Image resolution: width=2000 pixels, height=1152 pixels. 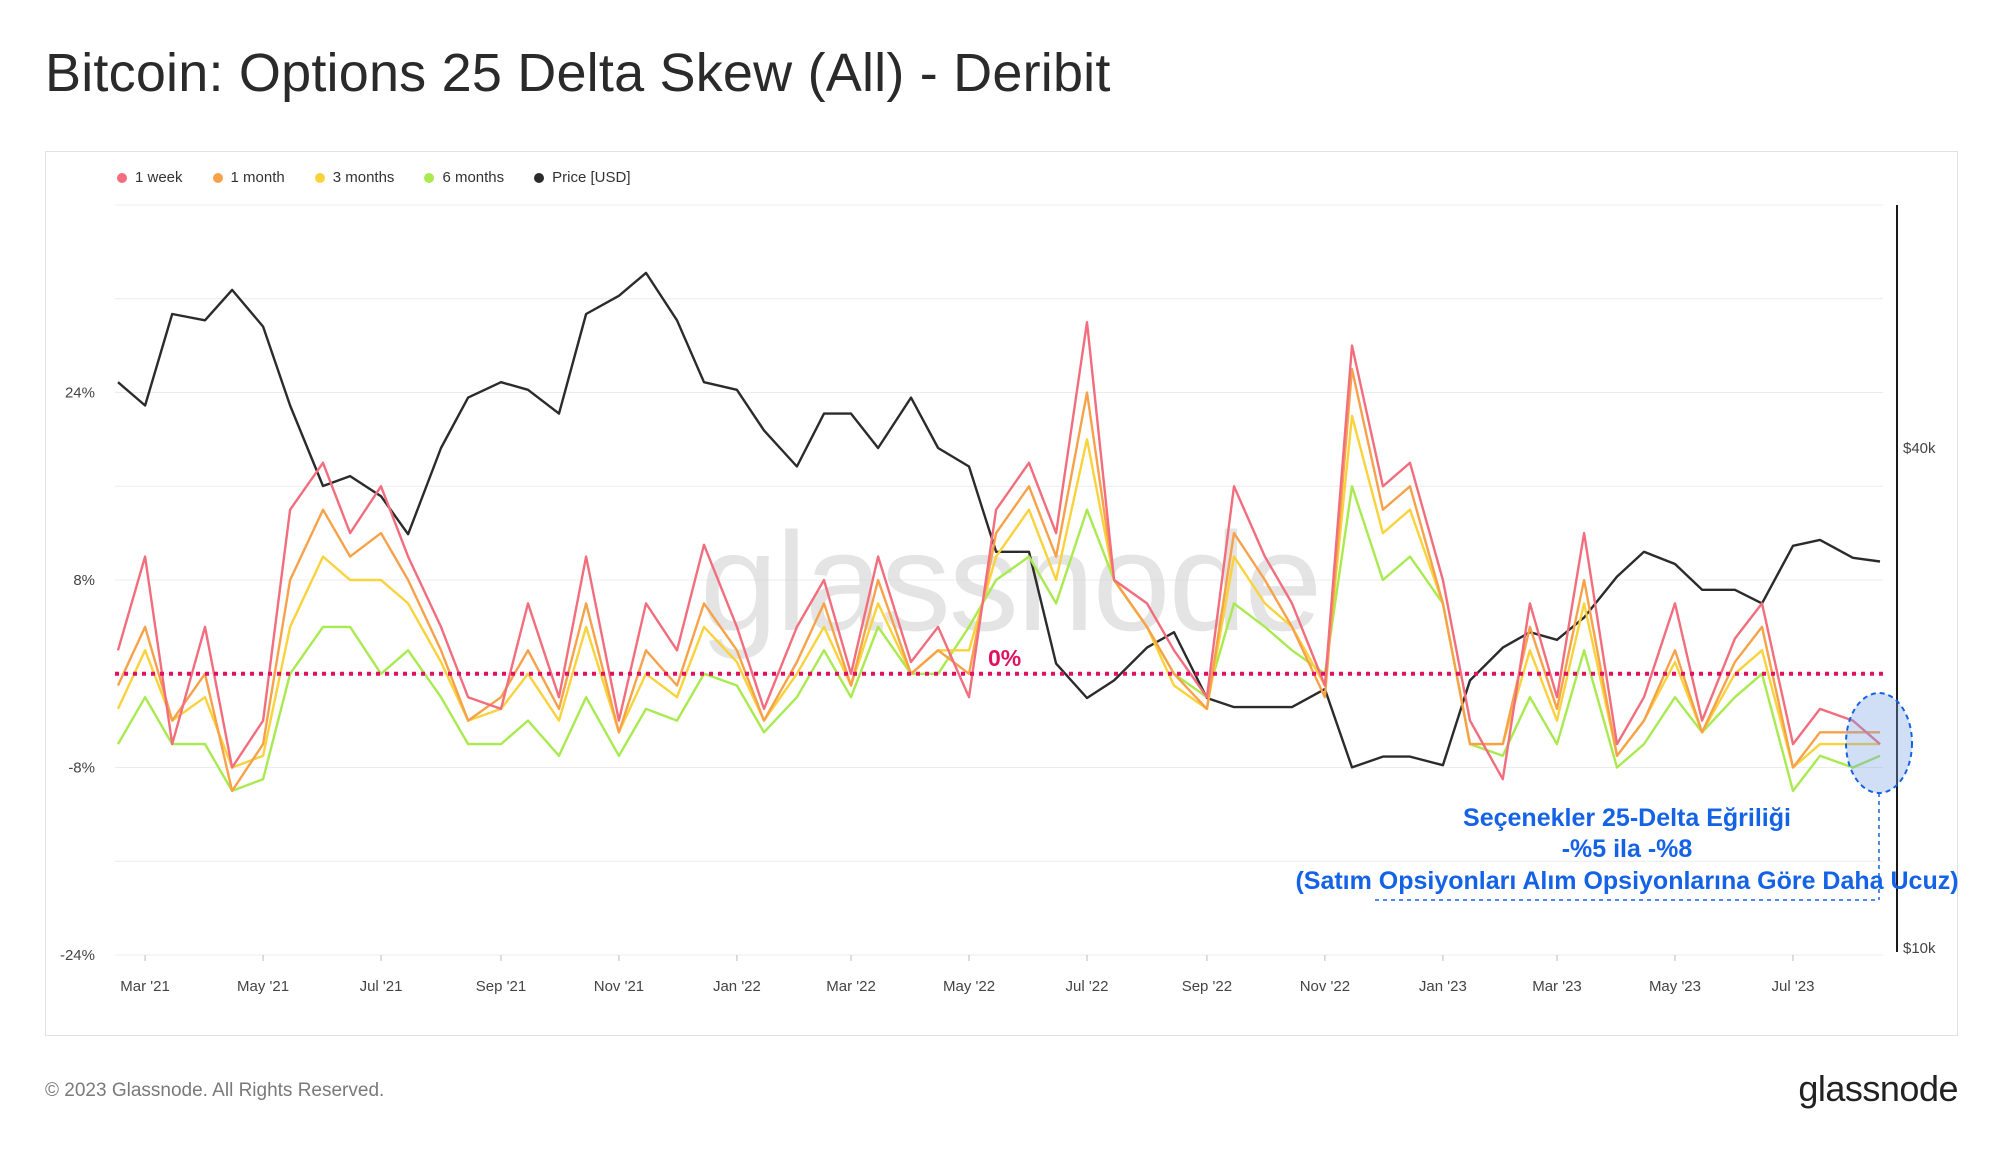 What do you see at coordinates (1325, 986) in the screenshot?
I see `x-tick-label: Nov '22` at bounding box center [1325, 986].